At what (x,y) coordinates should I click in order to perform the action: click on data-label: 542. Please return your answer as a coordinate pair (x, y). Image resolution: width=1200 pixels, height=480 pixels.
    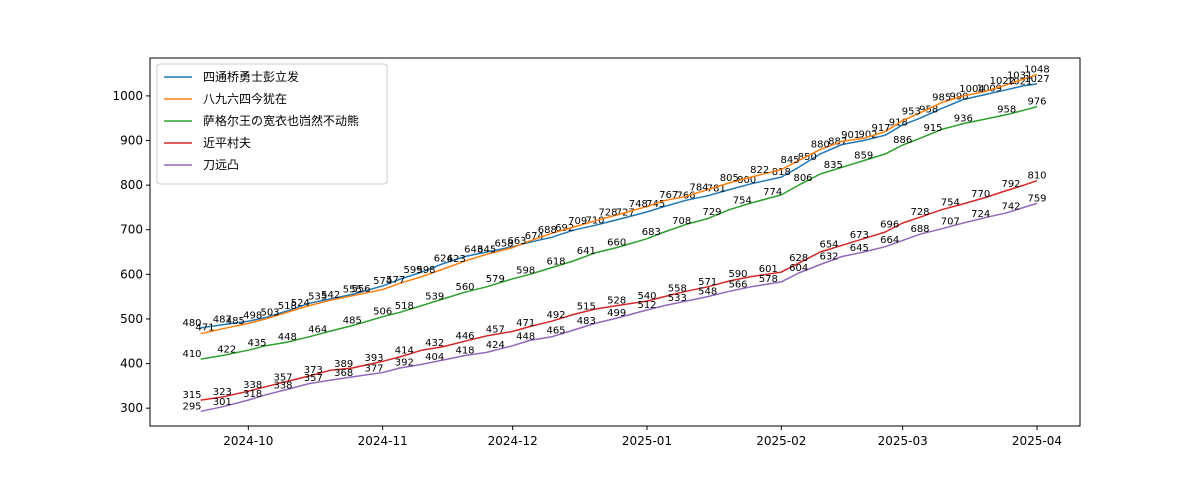
    Looking at the image, I should click on (330, 295).